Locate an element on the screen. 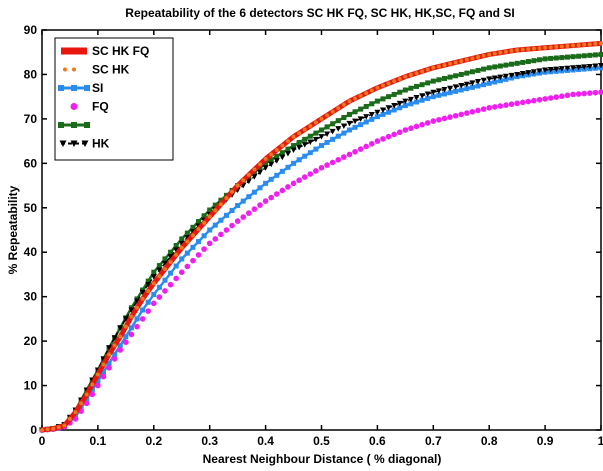  y-tick-label: 60 is located at coordinates (31, 163).